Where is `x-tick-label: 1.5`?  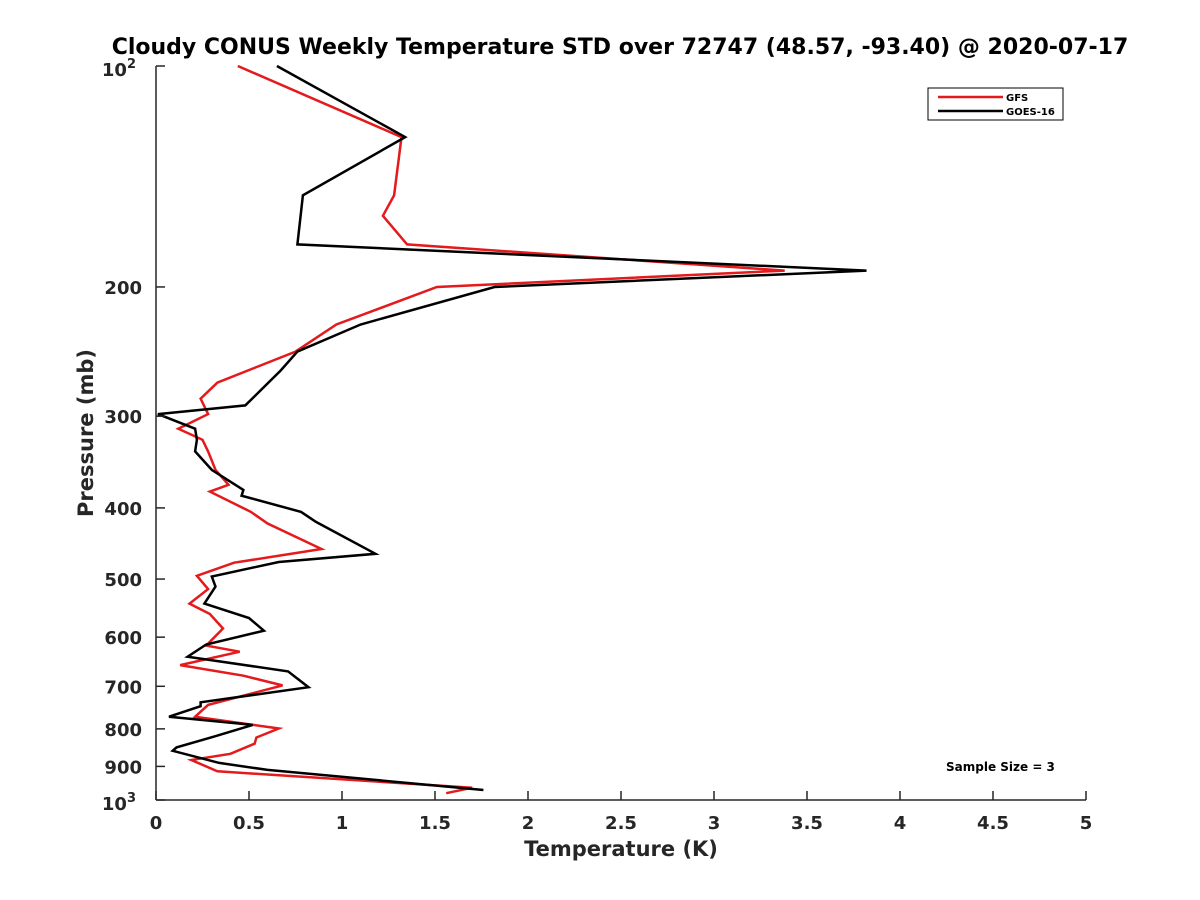
x-tick-label: 1.5 is located at coordinates (435, 823).